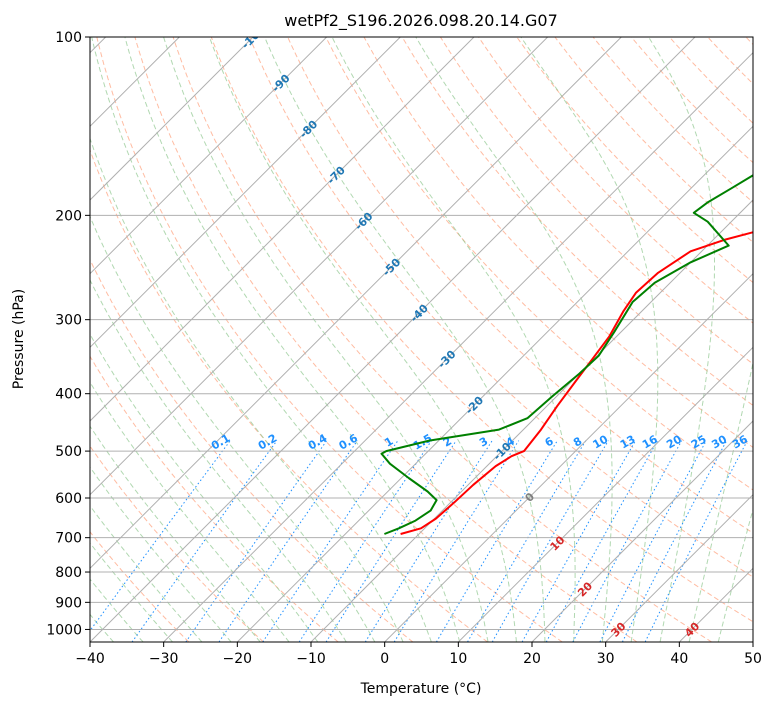 The width and height of the screenshot is (775, 708). I want to click on mixing-ratio-label: 30, so click(719, 441).